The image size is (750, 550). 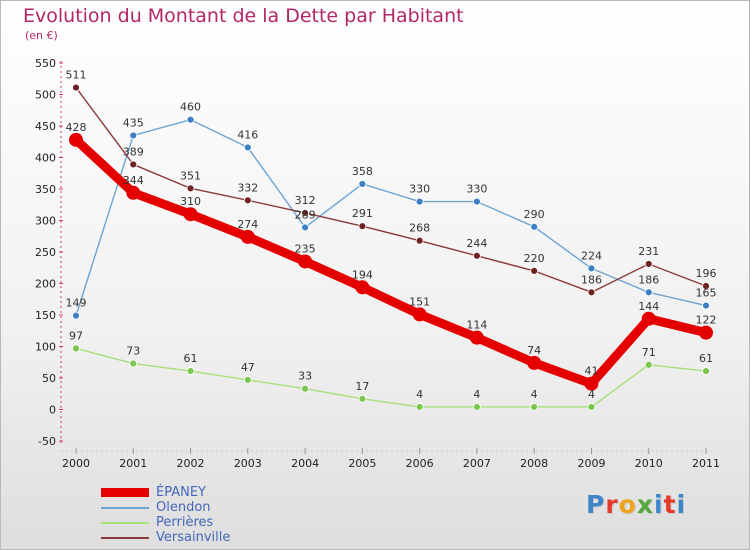 I want to click on data-label-epaney: 151, so click(x=419, y=301).